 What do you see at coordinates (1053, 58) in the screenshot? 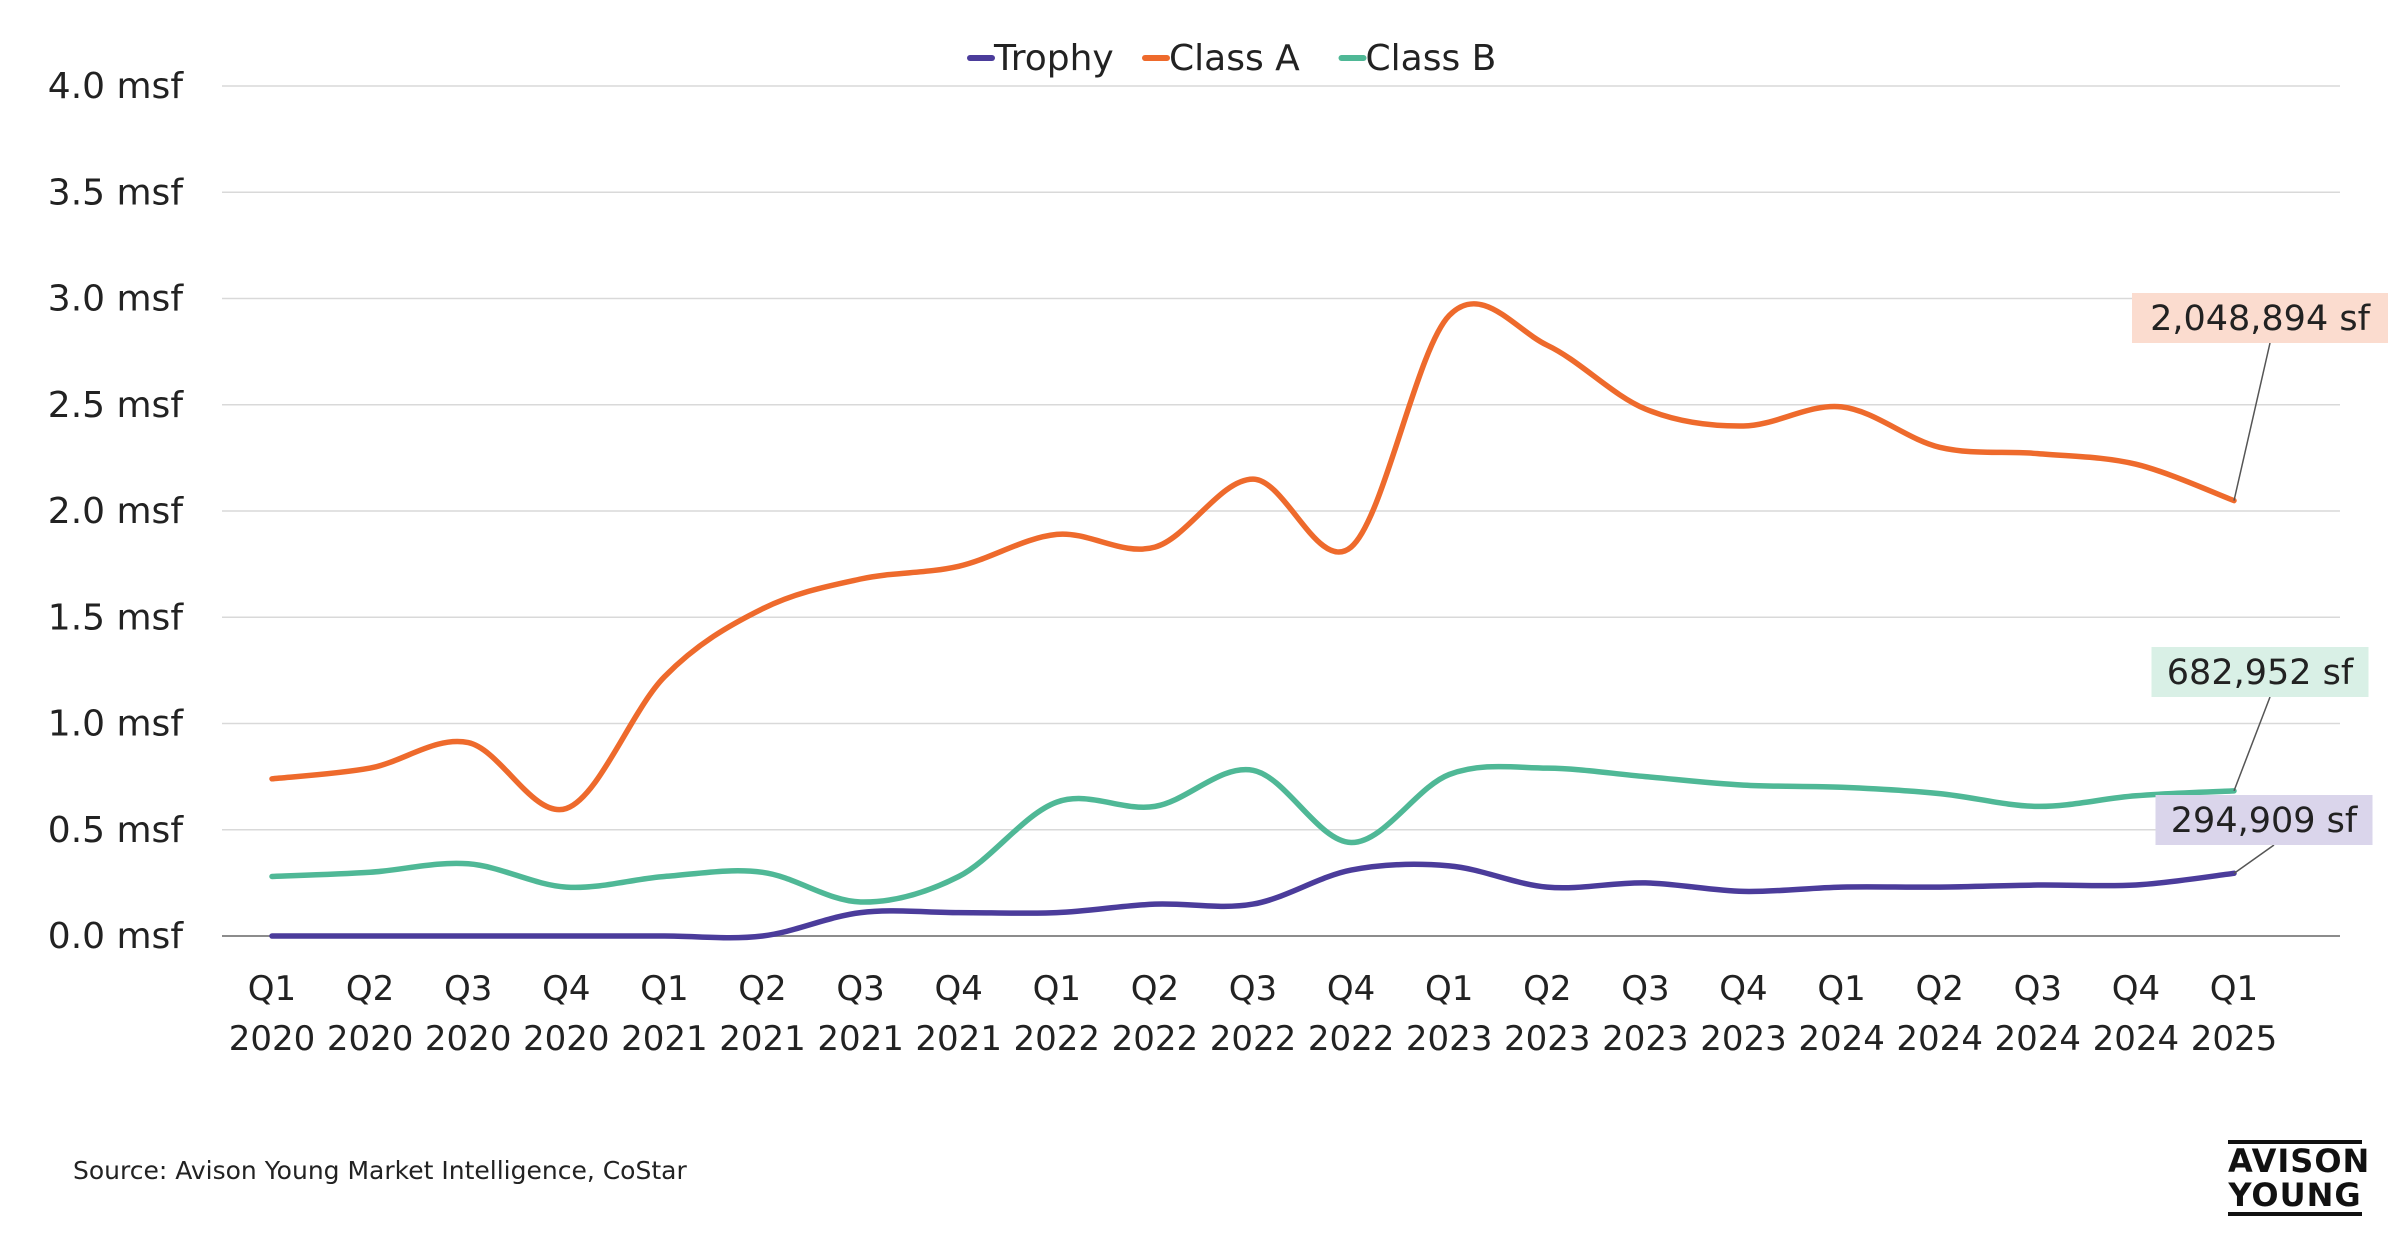
I see `legend-label-trophy: Trophy` at bounding box center [1053, 58].